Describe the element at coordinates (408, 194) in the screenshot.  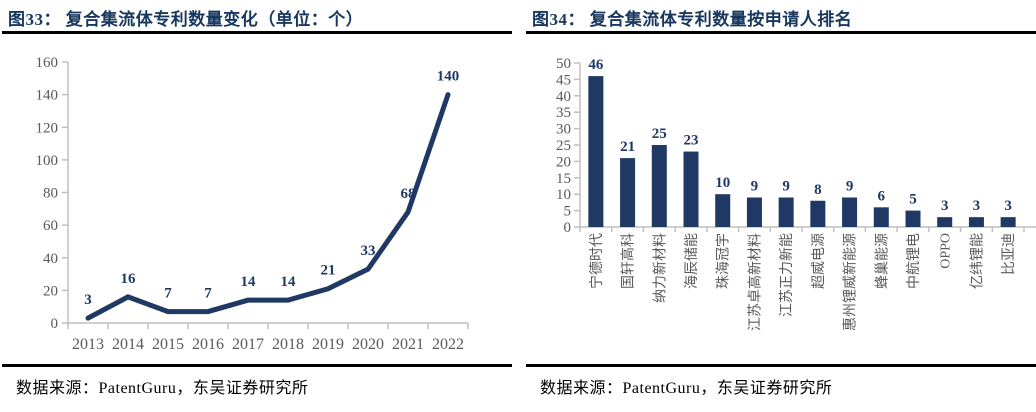
I see `data-point-label: 68` at that location.